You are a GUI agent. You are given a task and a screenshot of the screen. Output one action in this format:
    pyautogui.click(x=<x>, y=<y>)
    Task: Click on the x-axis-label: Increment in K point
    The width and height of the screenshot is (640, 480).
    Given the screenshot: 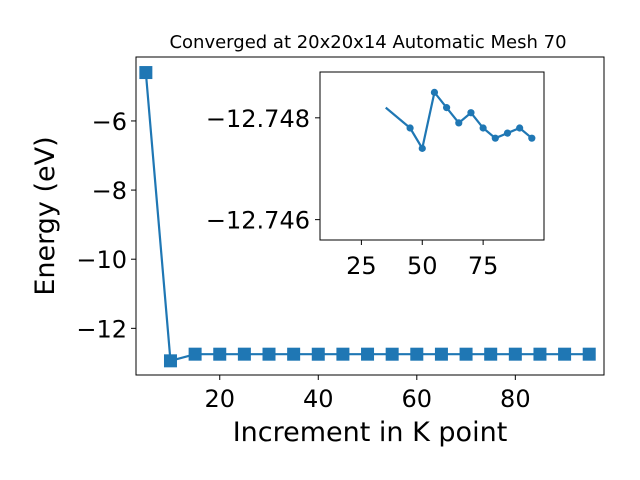 What is the action you would take?
    pyautogui.click(x=370, y=432)
    